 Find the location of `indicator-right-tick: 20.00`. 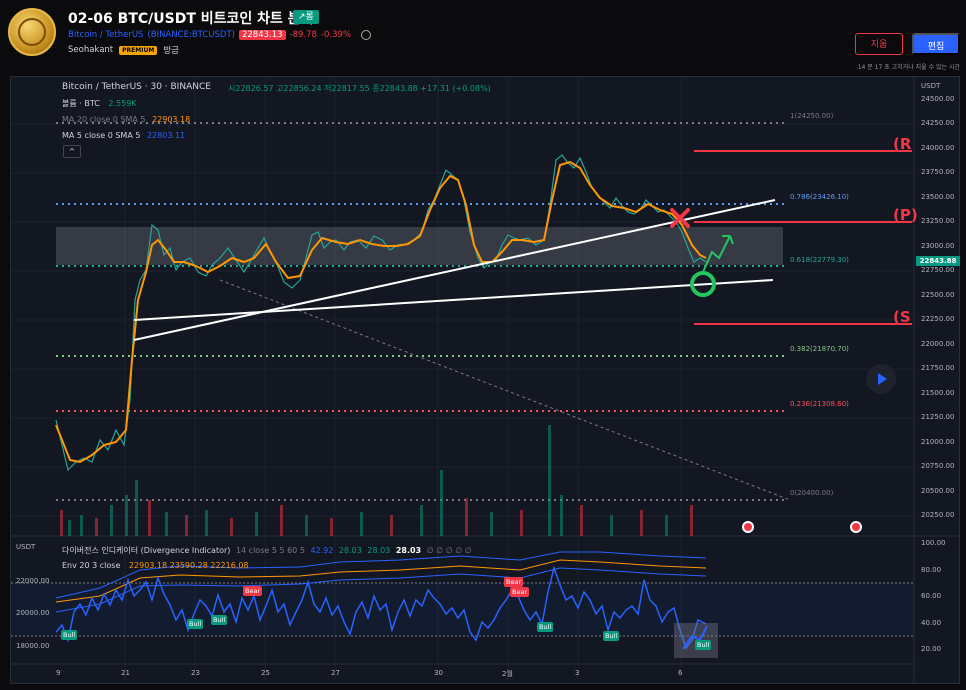

indicator-right-tick: 20.00 is located at coordinates (931, 649).